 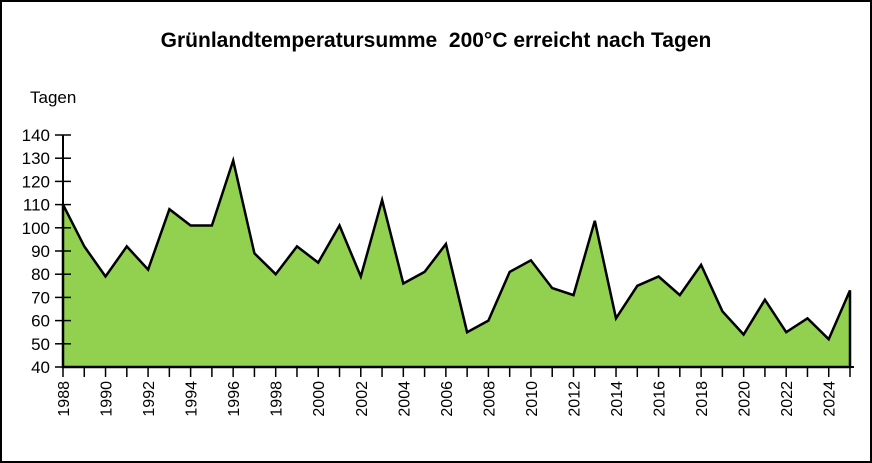 I want to click on x-tick-label: 2000, so click(x=319, y=399).